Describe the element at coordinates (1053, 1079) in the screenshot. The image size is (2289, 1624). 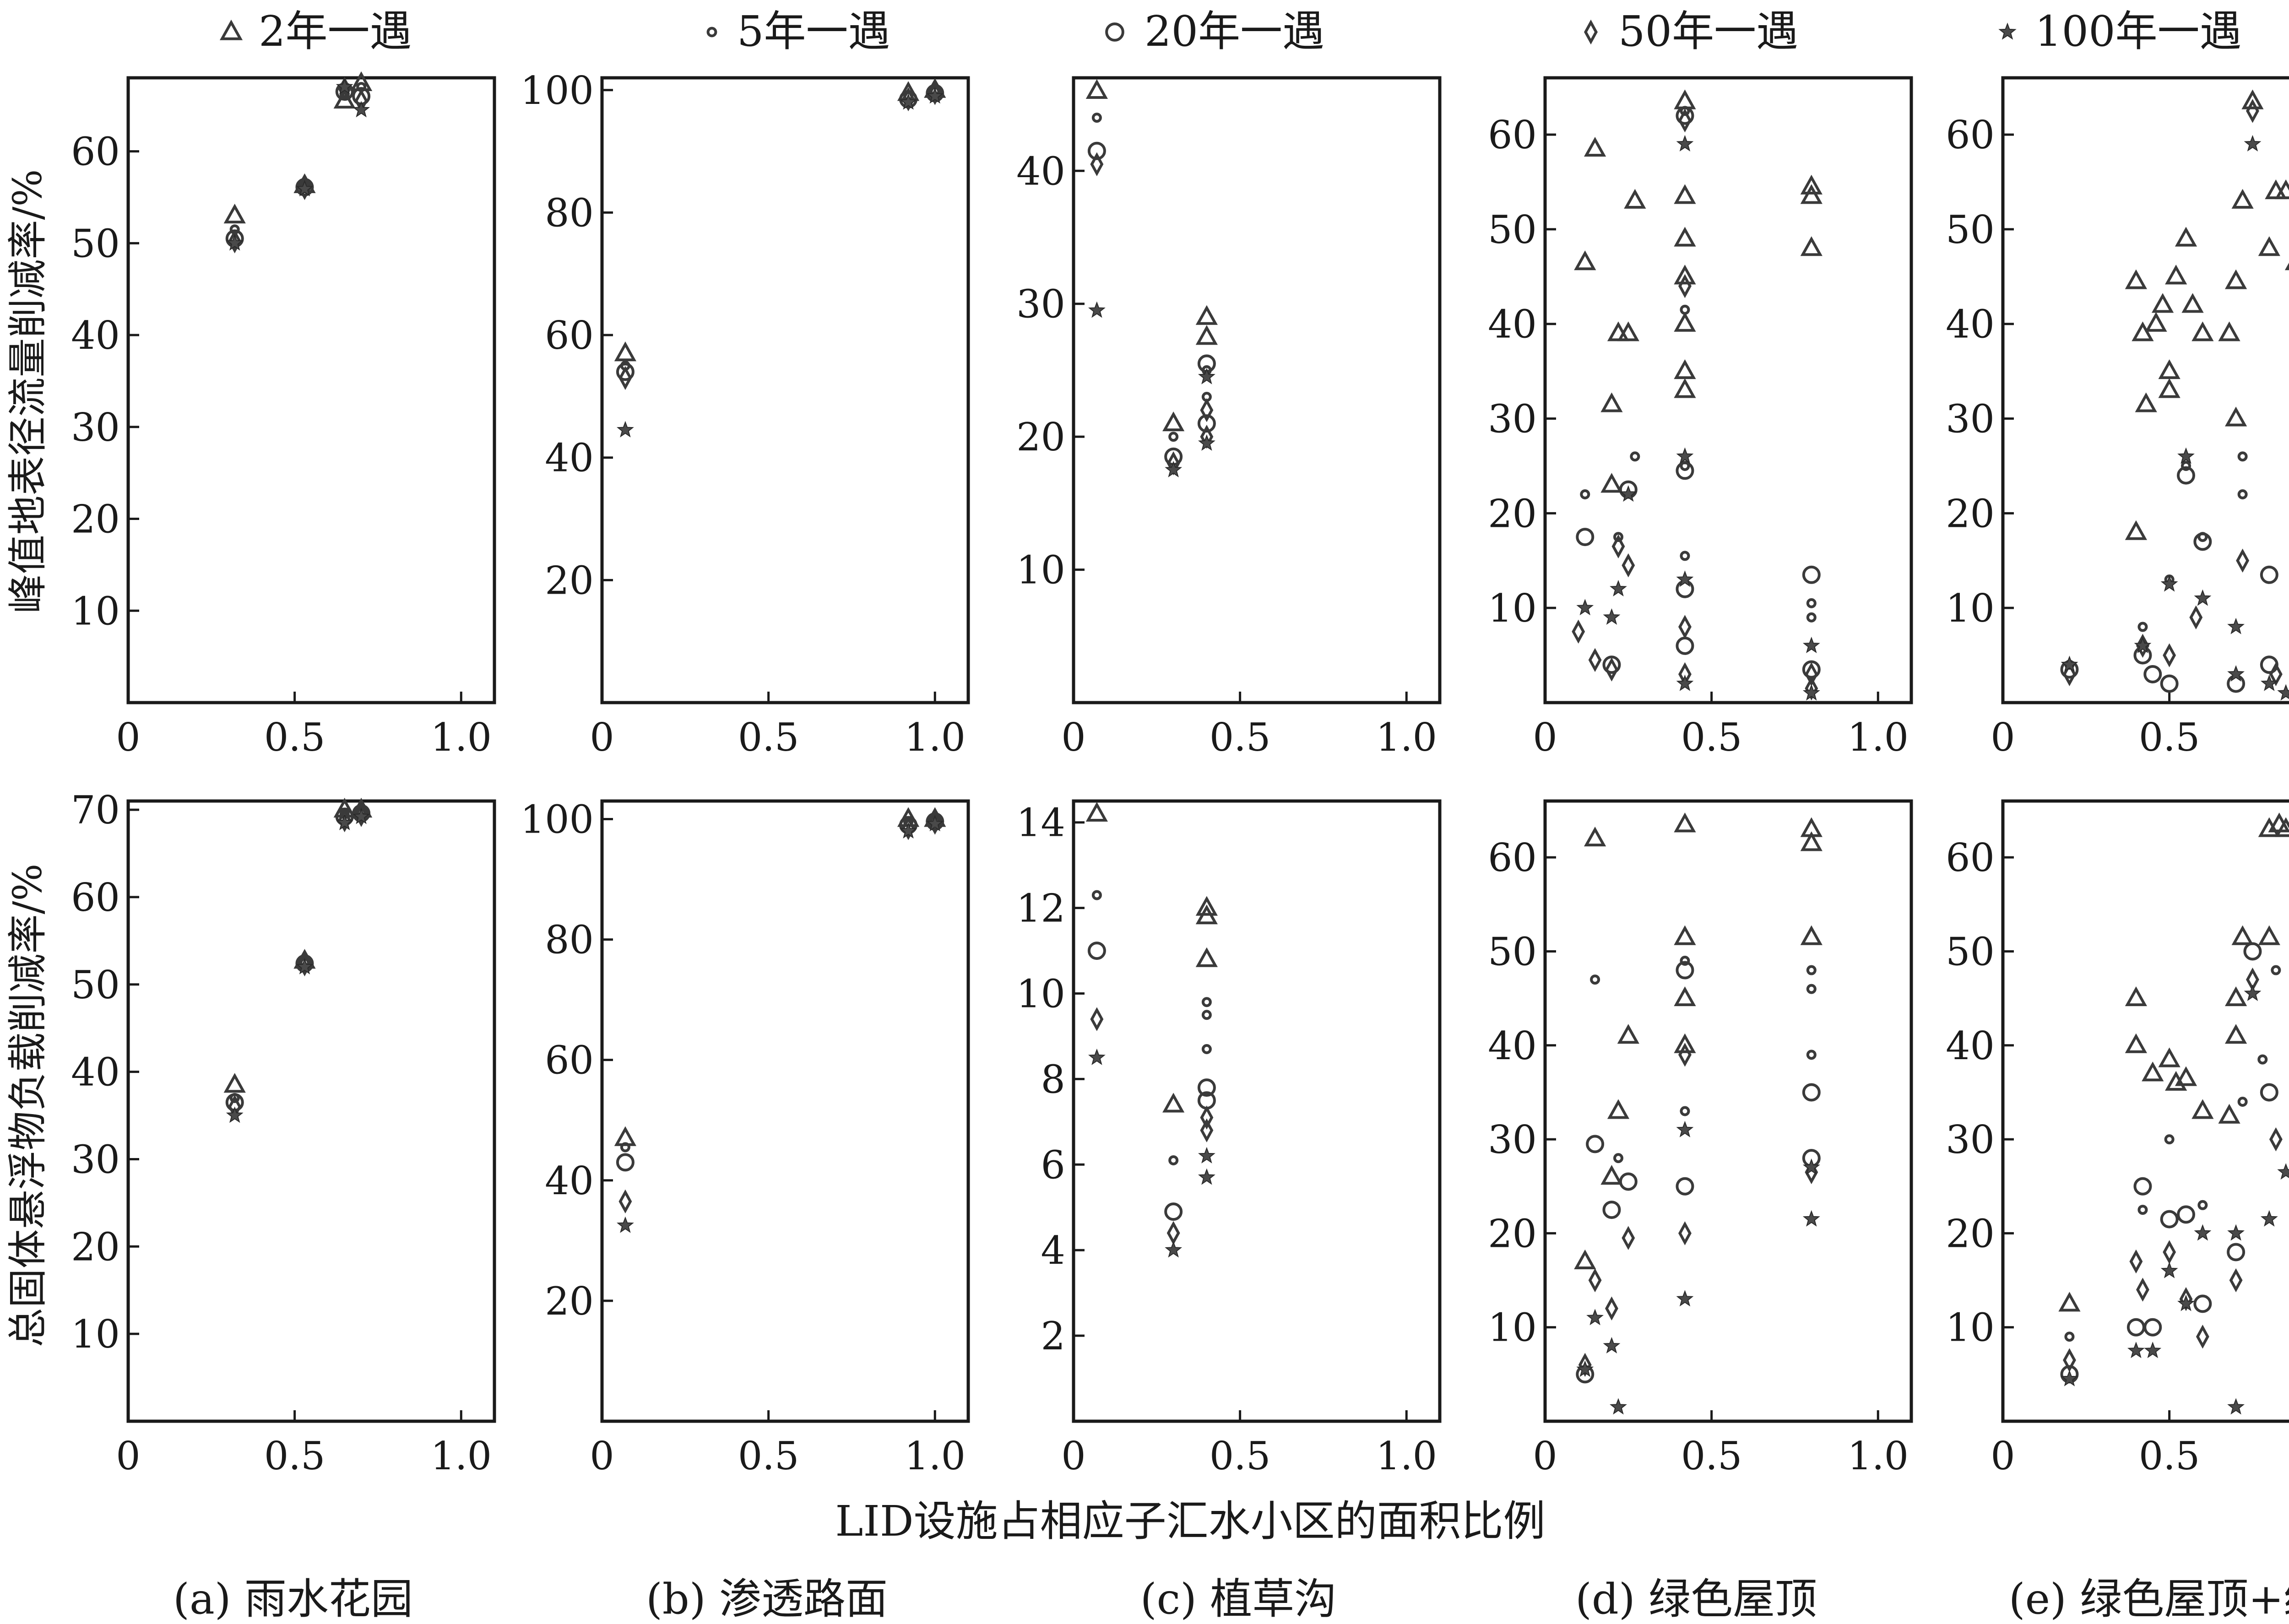
I see `y-tick-label: 8` at that location.